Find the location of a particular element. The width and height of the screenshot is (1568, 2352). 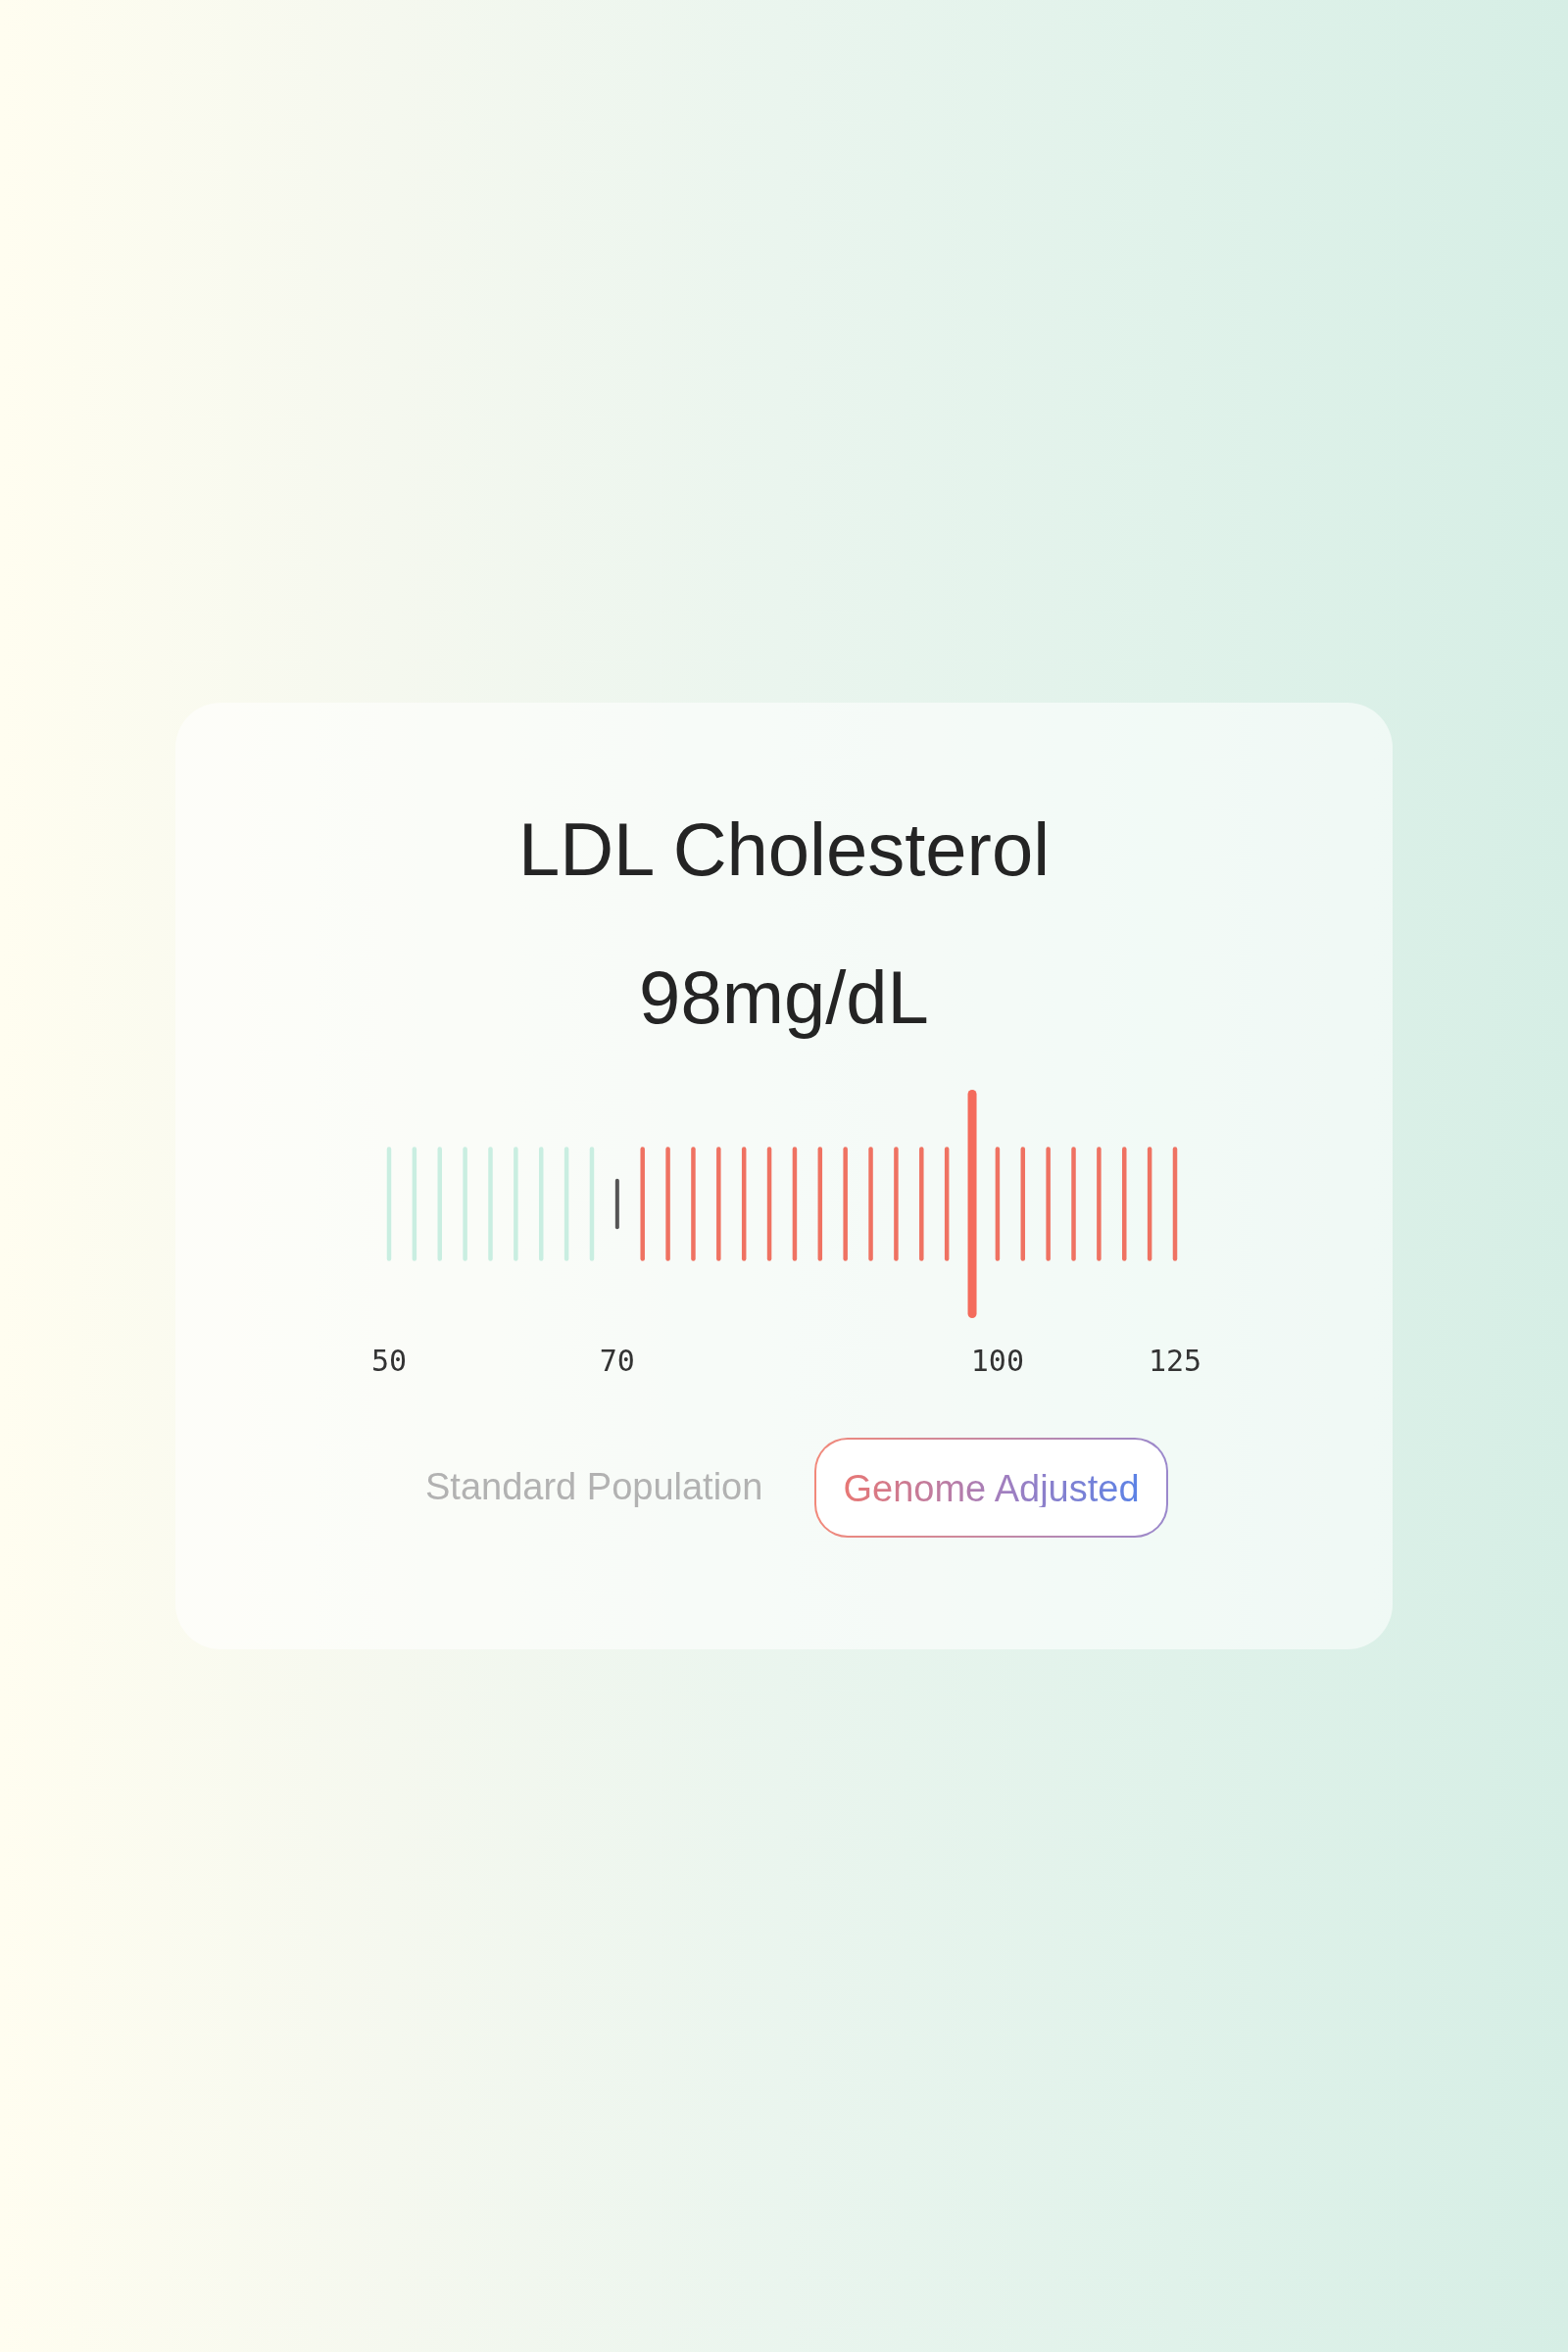

toggle-button: Genome Adjusted is located at coordinates (991, 1488).